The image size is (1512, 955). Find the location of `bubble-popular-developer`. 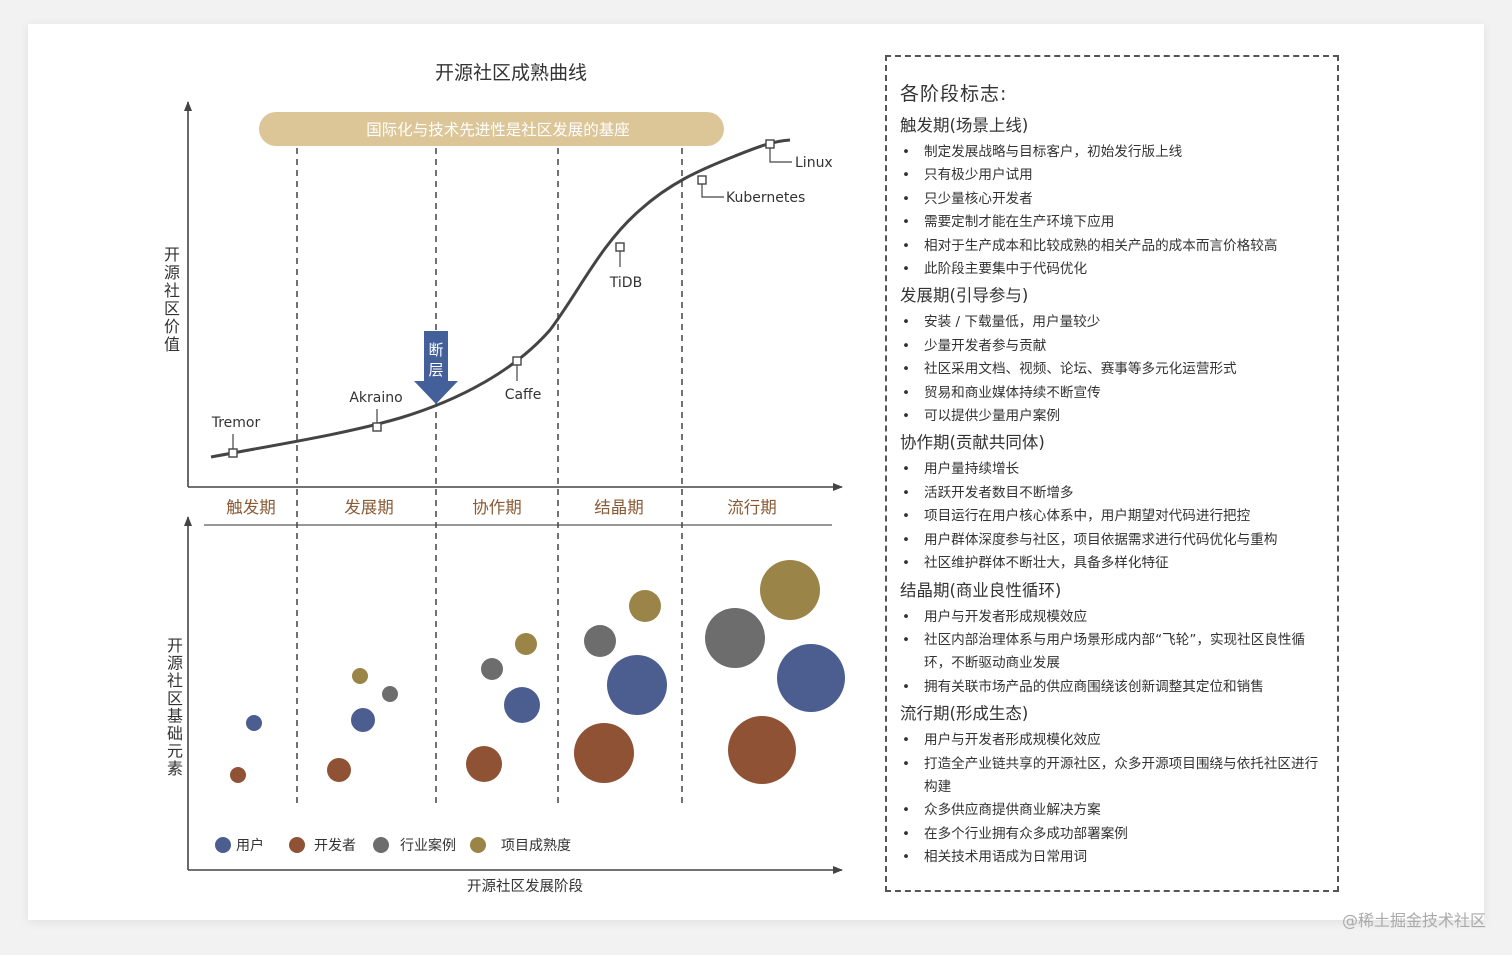

bubble-popular-developer is located at coordinates (762, 750).